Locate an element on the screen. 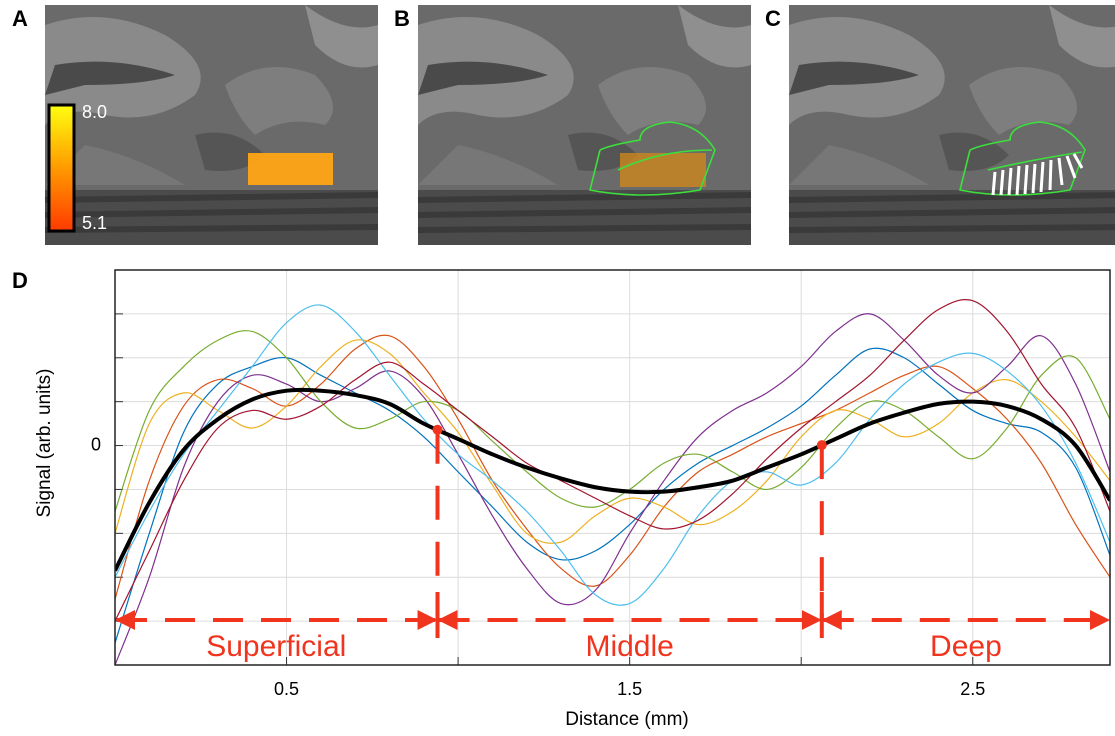 The width and height of the screenshot is (1115, 736). region-label: Deep is located at coordinates (966, 646).